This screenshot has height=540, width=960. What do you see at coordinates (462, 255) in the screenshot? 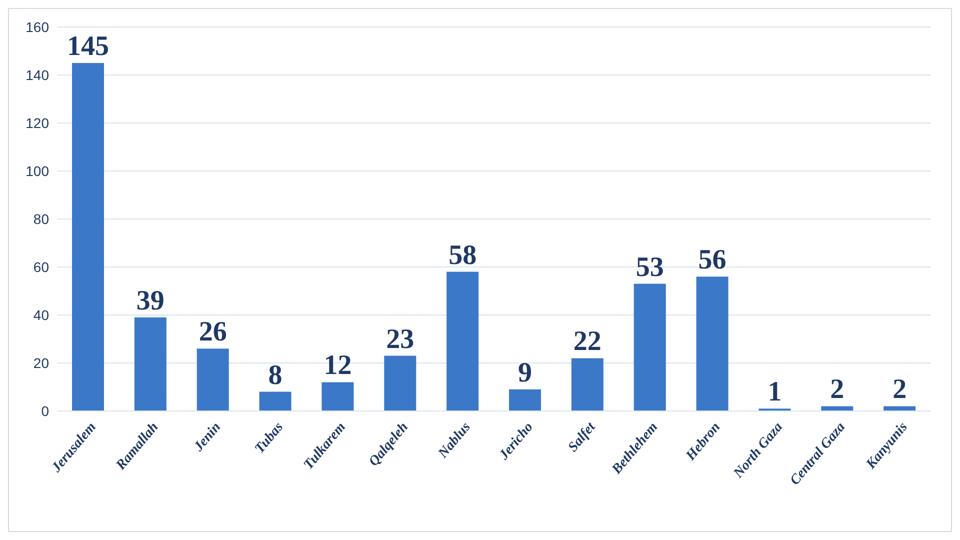
I see `data-label: 58` at bounding box center [462, 255].